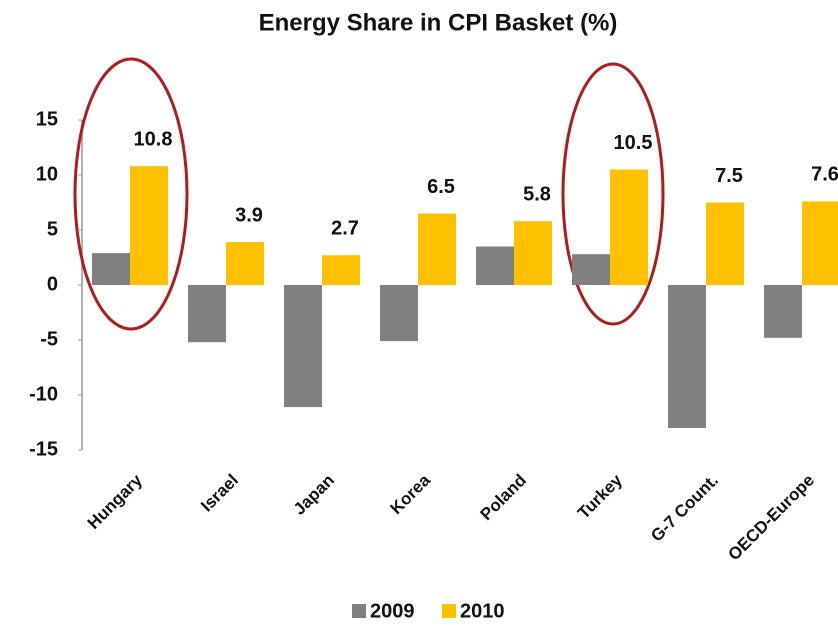  What do you see at coordinates (482, 611) in the screenshot?
I see `legend-label: 2010` at bounding box center [482, 611].